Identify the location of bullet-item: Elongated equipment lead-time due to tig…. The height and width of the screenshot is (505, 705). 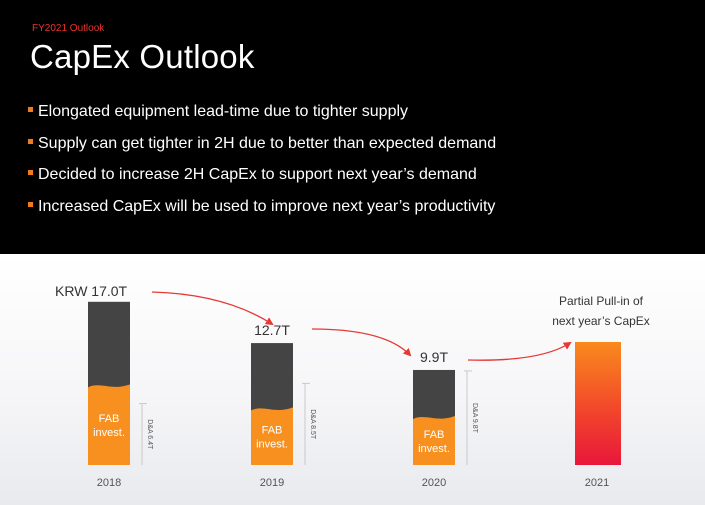
(262, 119).